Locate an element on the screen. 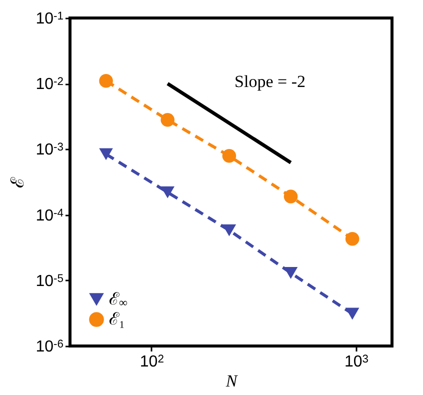 The image size is (423, 395). y-axis-title: ℰ is located at coordinates (17, 182).